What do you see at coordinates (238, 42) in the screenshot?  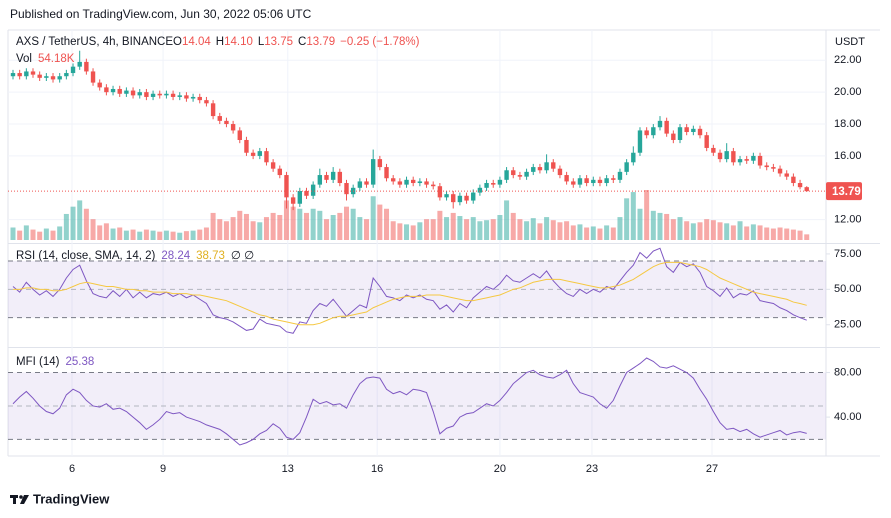 I see `legend-value: 14.10` at bounding box center [238, 42].